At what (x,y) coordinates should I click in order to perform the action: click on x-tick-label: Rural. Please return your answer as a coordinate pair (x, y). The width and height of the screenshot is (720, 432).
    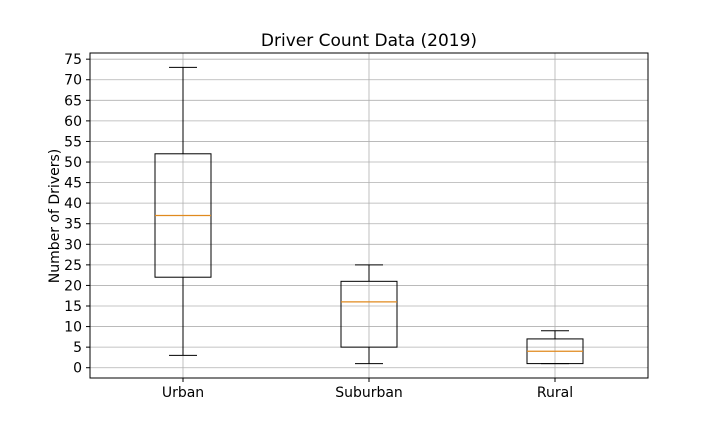
    Looking at the image, I should click on (555, 393).